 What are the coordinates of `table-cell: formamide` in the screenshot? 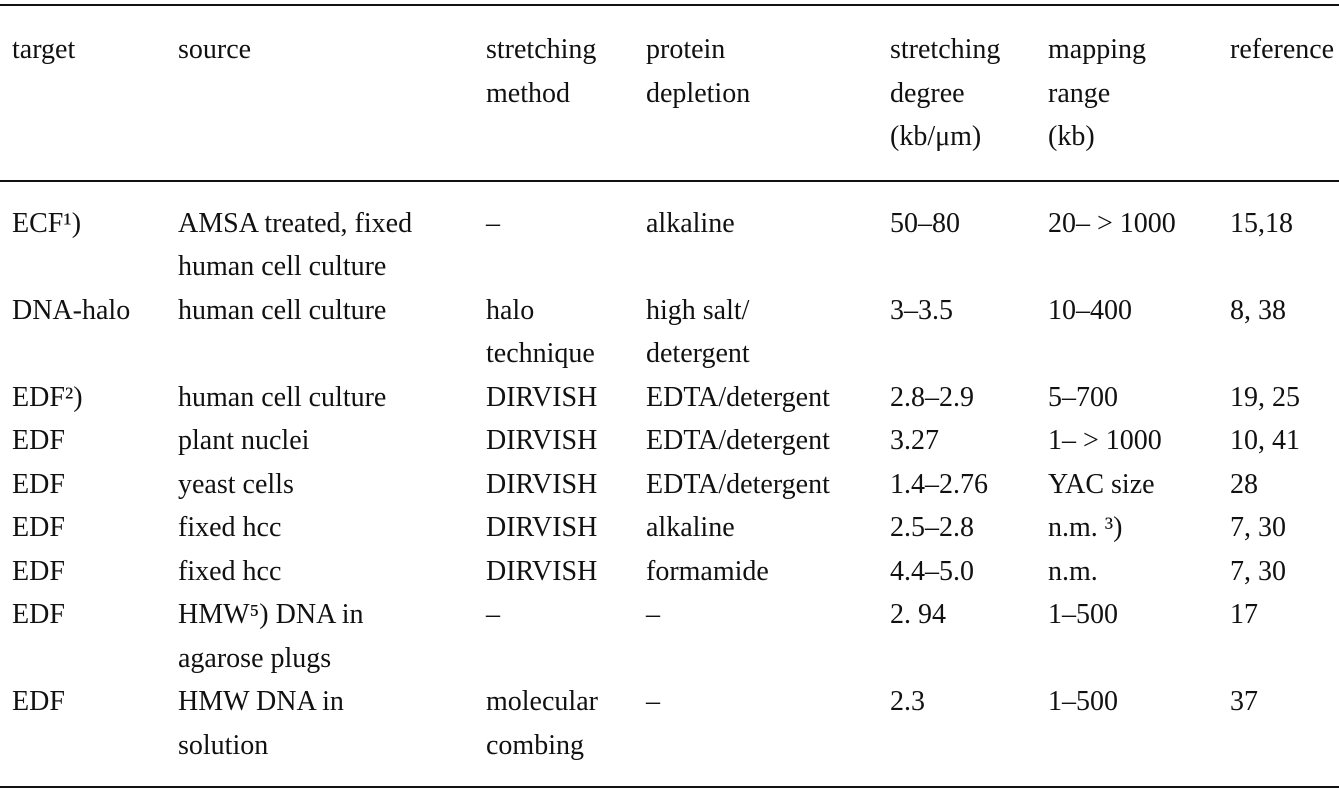 It's located at (756, 572).